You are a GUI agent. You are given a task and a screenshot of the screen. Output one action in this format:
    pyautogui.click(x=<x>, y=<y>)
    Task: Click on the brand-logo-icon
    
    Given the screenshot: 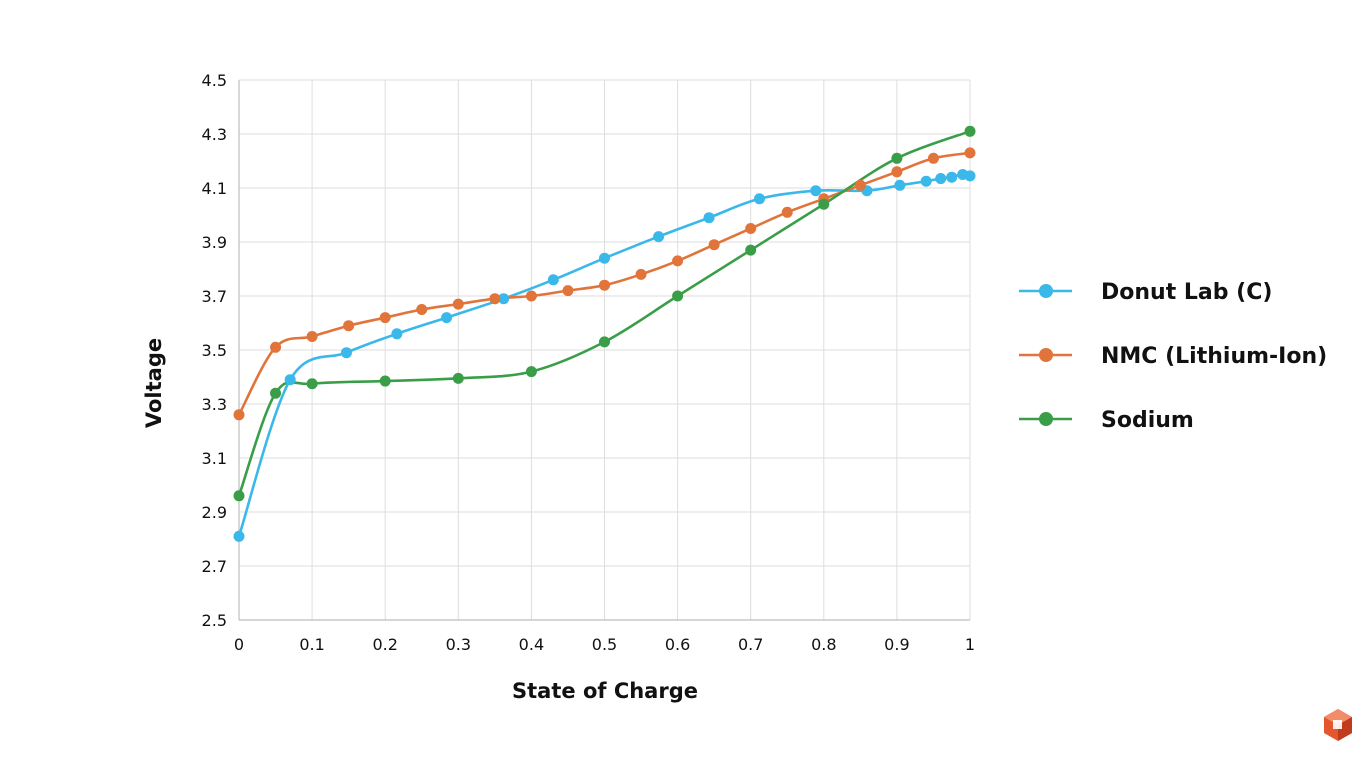 What is the action you would take?
    pyautogui.click(x=1338, y=725)
    